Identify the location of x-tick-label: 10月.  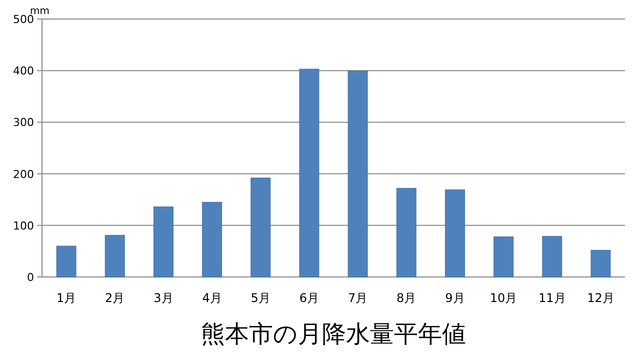
(504, 298).